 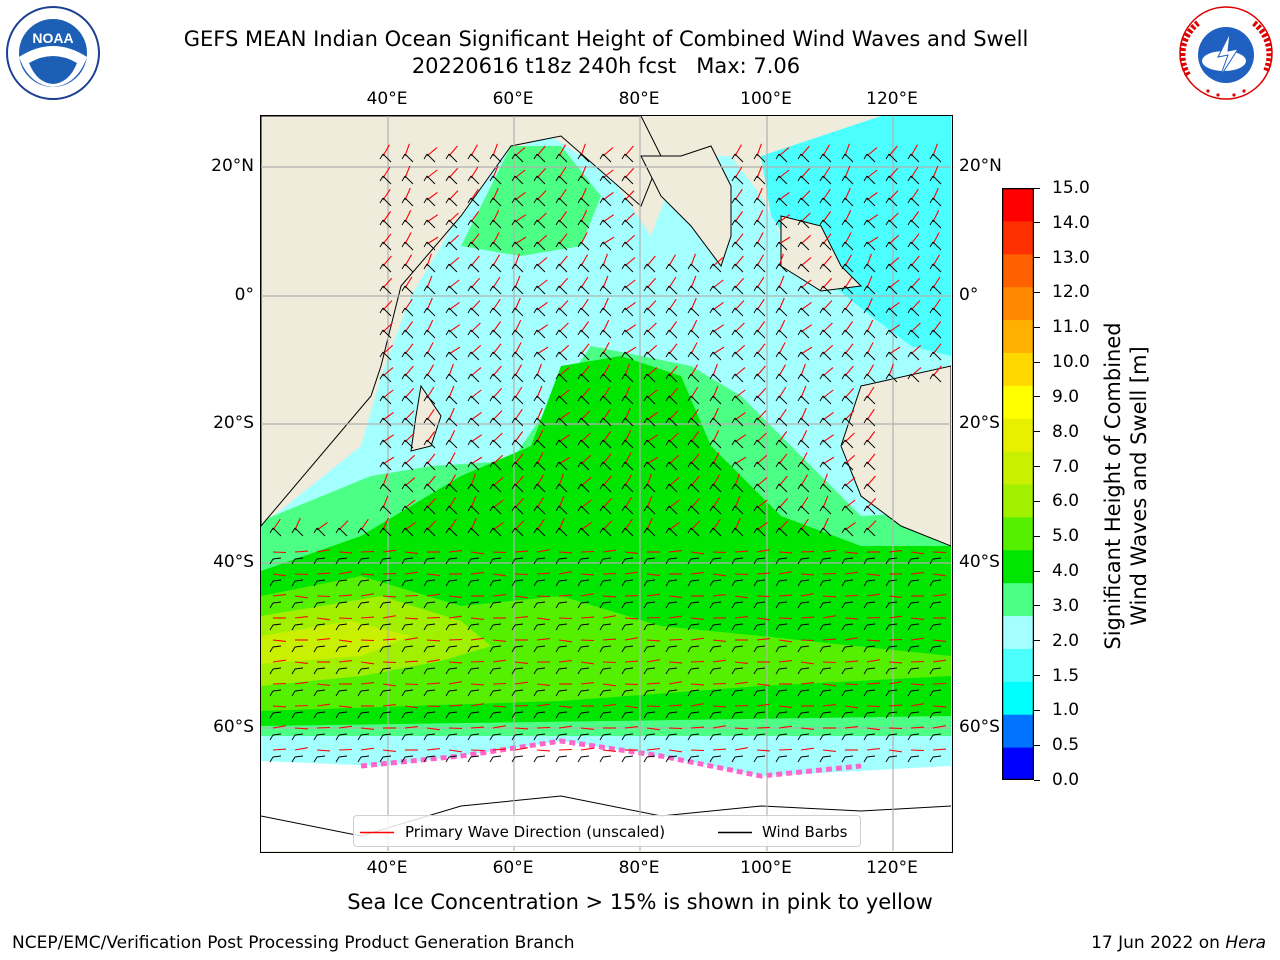 What do you see at coordinates (1158, 943) in the screenshot?
I see `footer-date-text: 17 Jun 2022 on` at bounding box center [1158, 943].